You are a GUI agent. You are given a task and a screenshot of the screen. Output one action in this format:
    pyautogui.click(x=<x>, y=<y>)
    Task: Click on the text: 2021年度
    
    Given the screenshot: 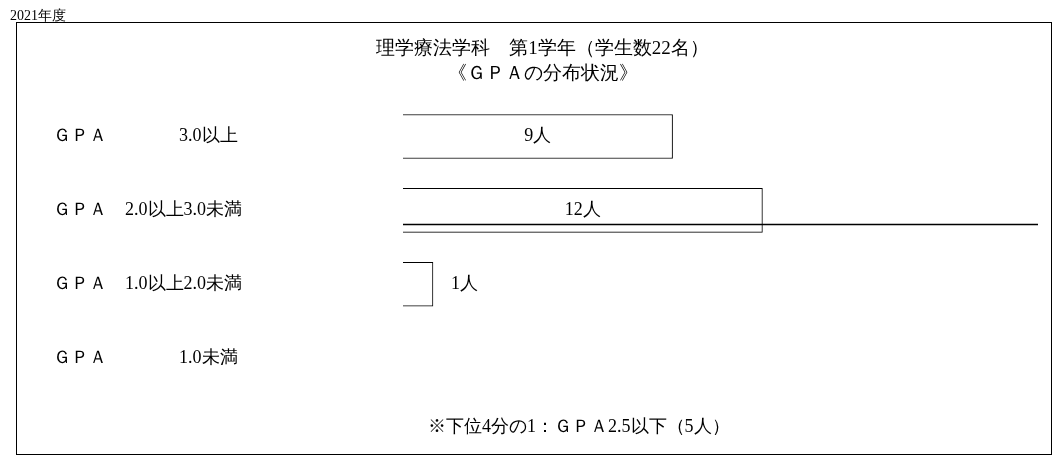 What is the action you would take?
    pyautogui.click(x=38, y=15)
    